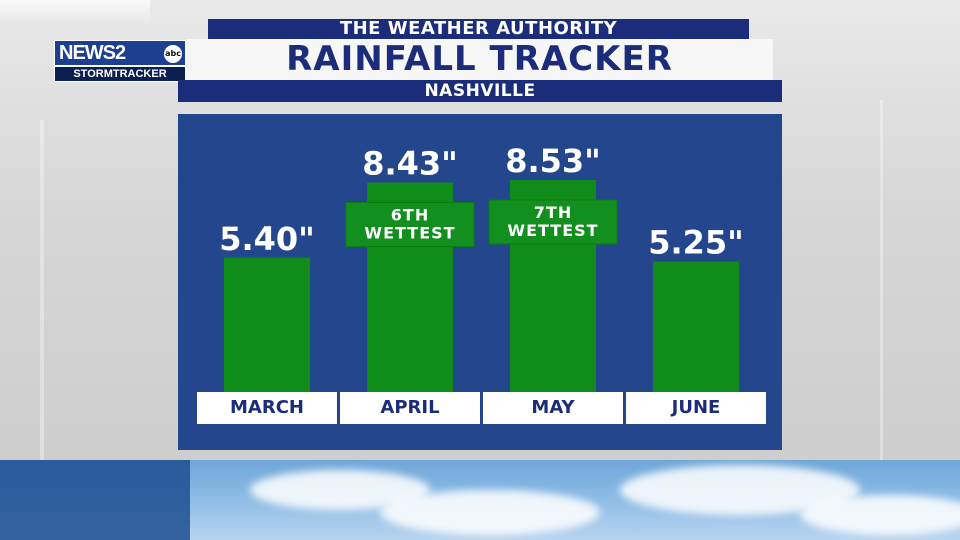 The image size is (960, 540). Describe the element at coordinates (696, 243) in the screenshot. I see `value-label-june: 5.25"` at that location.